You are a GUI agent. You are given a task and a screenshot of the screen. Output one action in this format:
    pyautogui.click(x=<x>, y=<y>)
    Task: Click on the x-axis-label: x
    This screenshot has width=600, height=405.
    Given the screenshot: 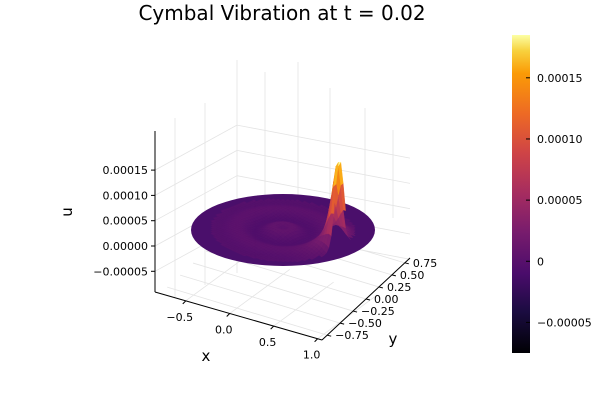 What is the action you would take?
    pyautogui.click(x=206, y=356)
    